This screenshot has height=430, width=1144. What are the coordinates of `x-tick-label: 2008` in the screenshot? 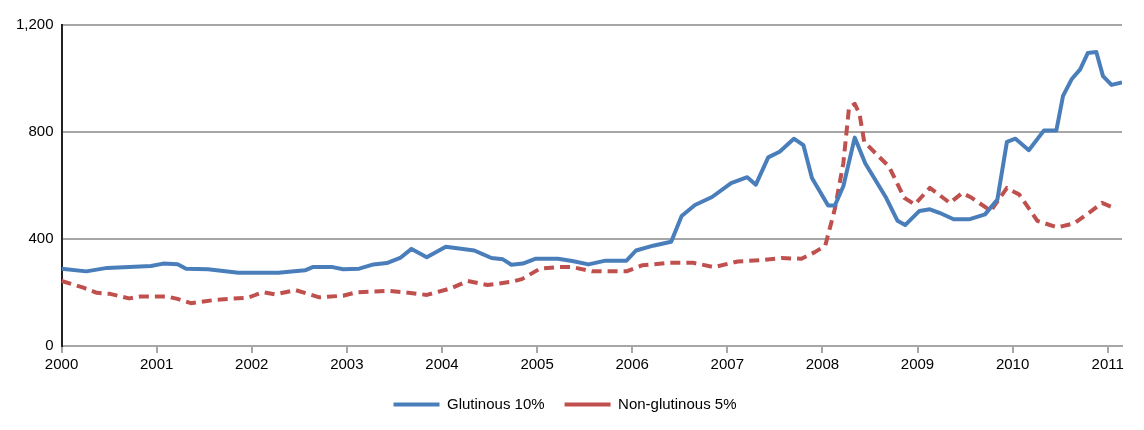 It's located at (822, 364).